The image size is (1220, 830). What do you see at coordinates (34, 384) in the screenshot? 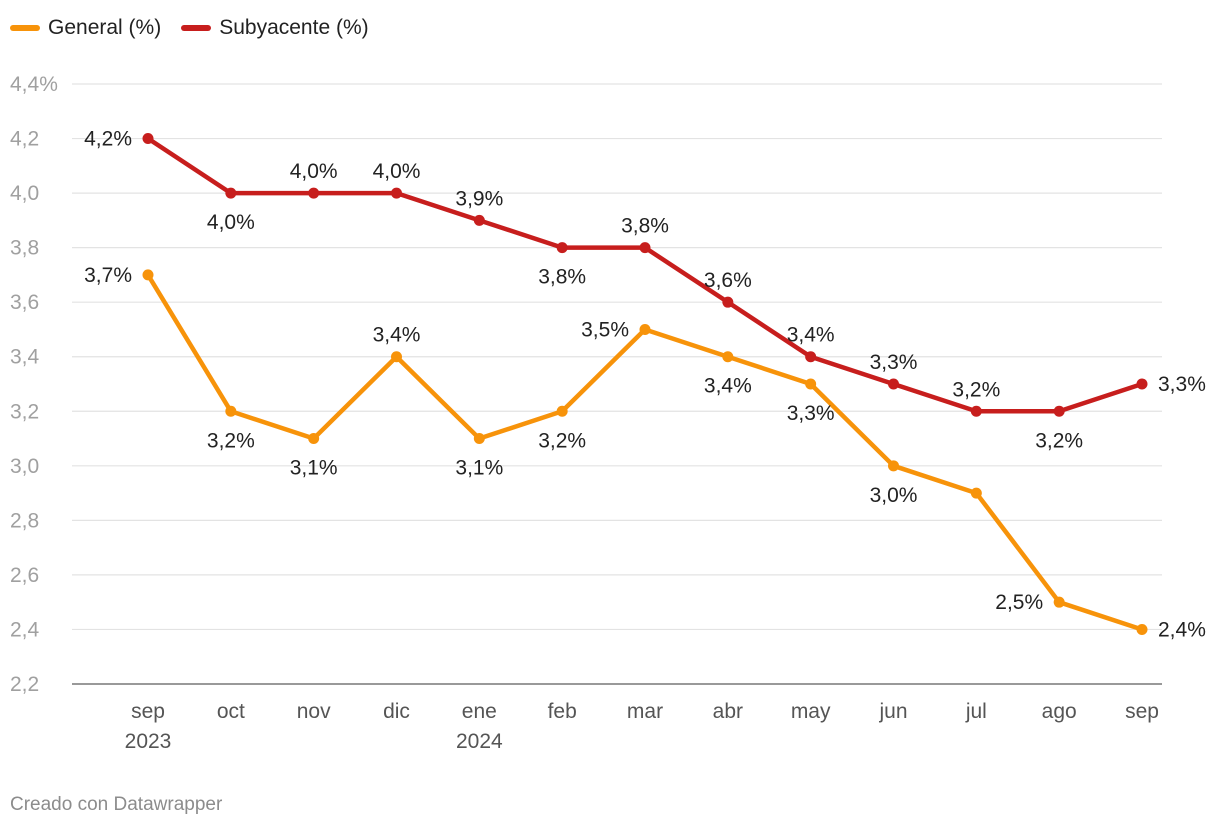
I see `y-axis: 2,2 2,4 2,6 2,8 3,0 3,2 3,4 3,6 3,8 4,0 4,2 4,4%` at bounding box center [34, 384].